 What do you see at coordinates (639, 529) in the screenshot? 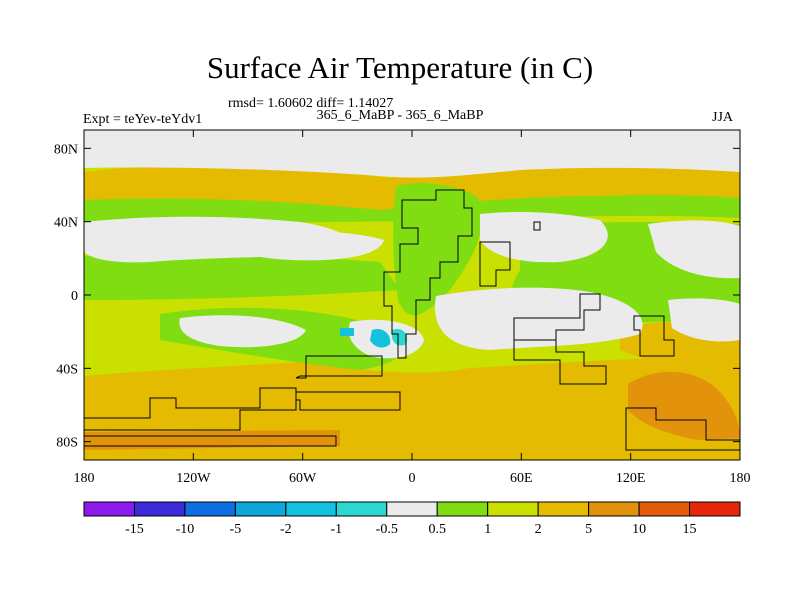
I see `colorbar-label: 10` at bounding box center [639, 529].